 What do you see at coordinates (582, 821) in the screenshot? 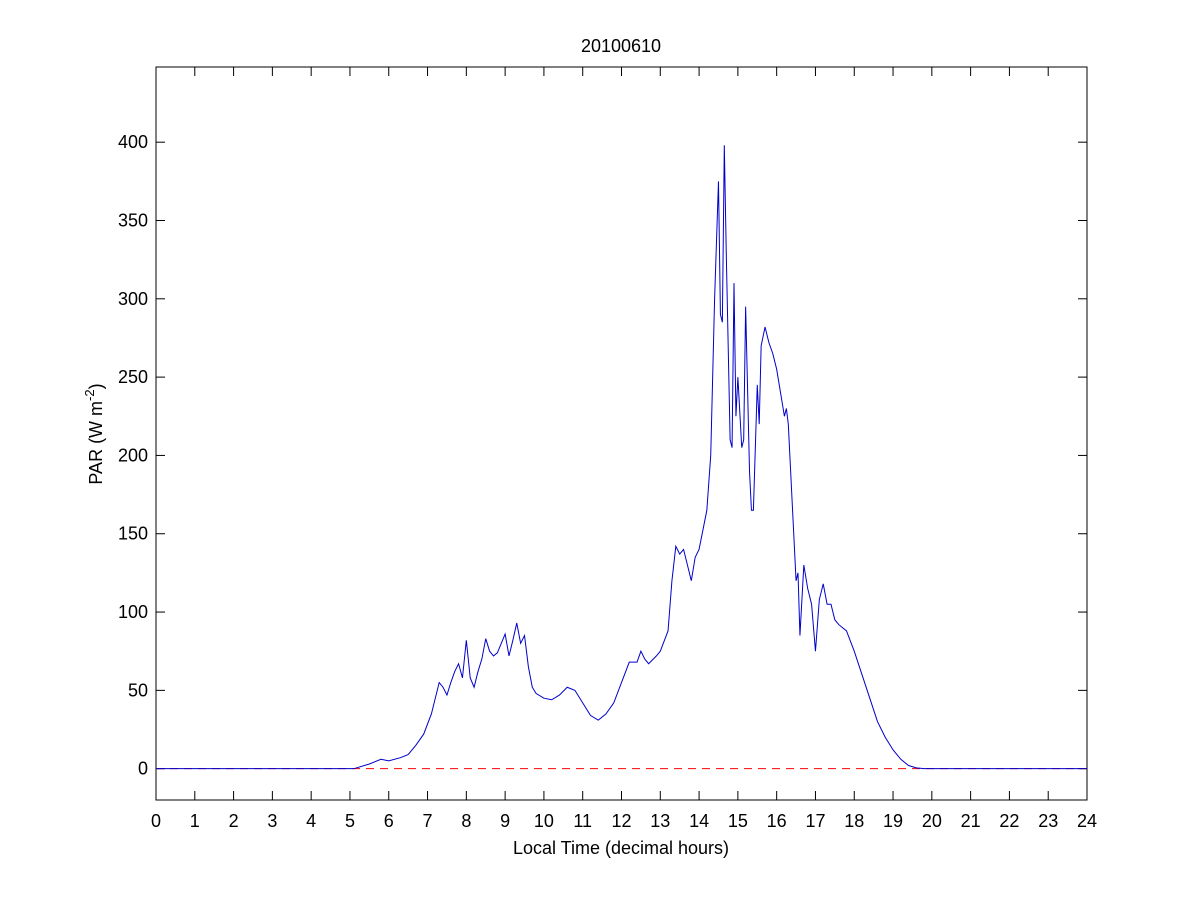
I see `x-tick-label: 11` at bounding box center [582, 821].